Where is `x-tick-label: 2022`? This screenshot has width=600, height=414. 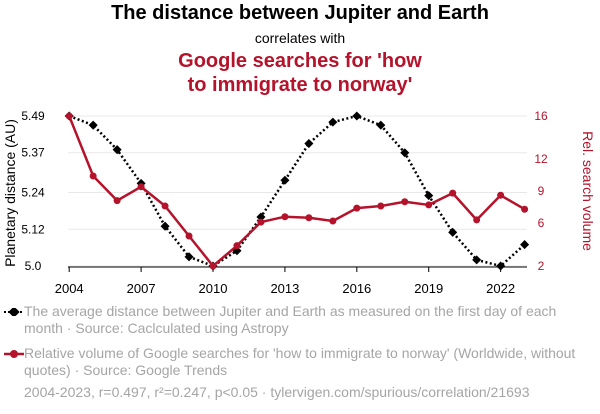 x-tick-label: 2022 is located at coordinates (500, 288).